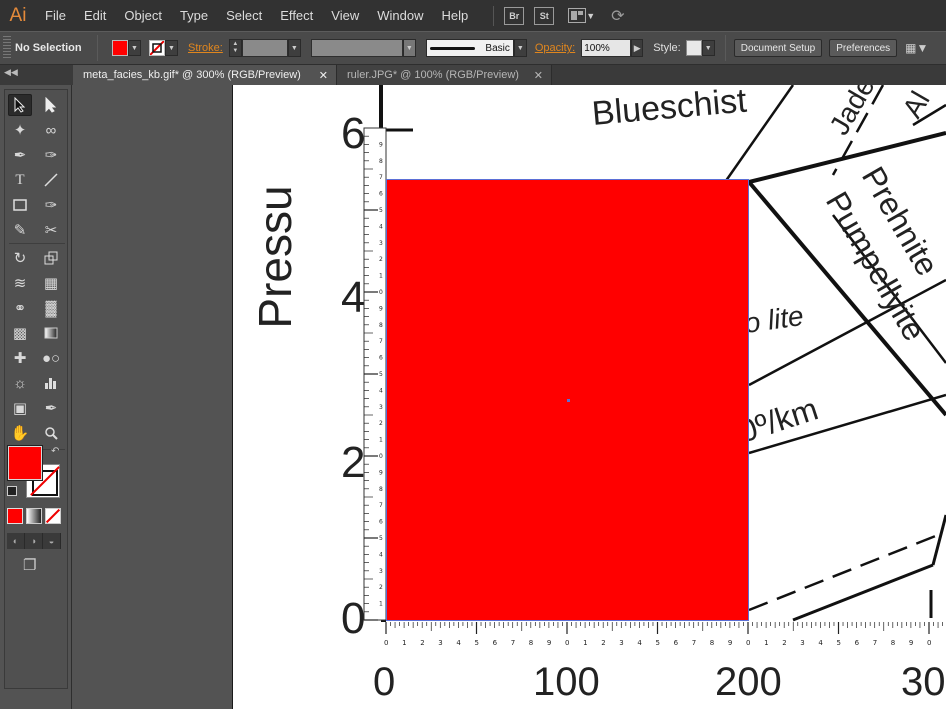  What do you see at coordinates (264, 48) in the screenshot?
I see `stroke-weight-field` at bounding box center [264, 48].